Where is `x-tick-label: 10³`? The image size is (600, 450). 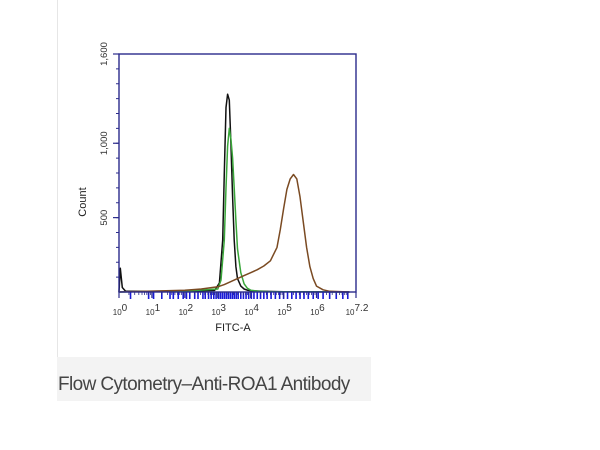
x-tick-label: 10³ is located at coordinates (219, 310).